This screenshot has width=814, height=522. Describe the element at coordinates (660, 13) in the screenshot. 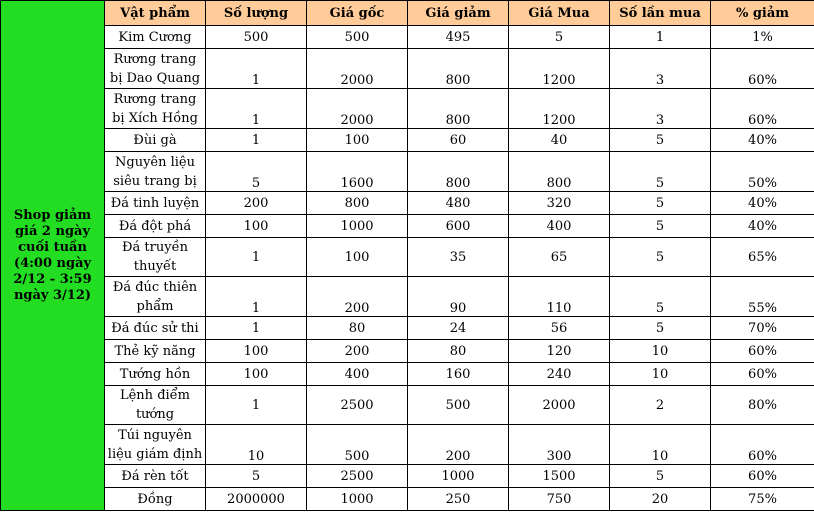

I see `header-purchase-times: Số lần mua` at that location.